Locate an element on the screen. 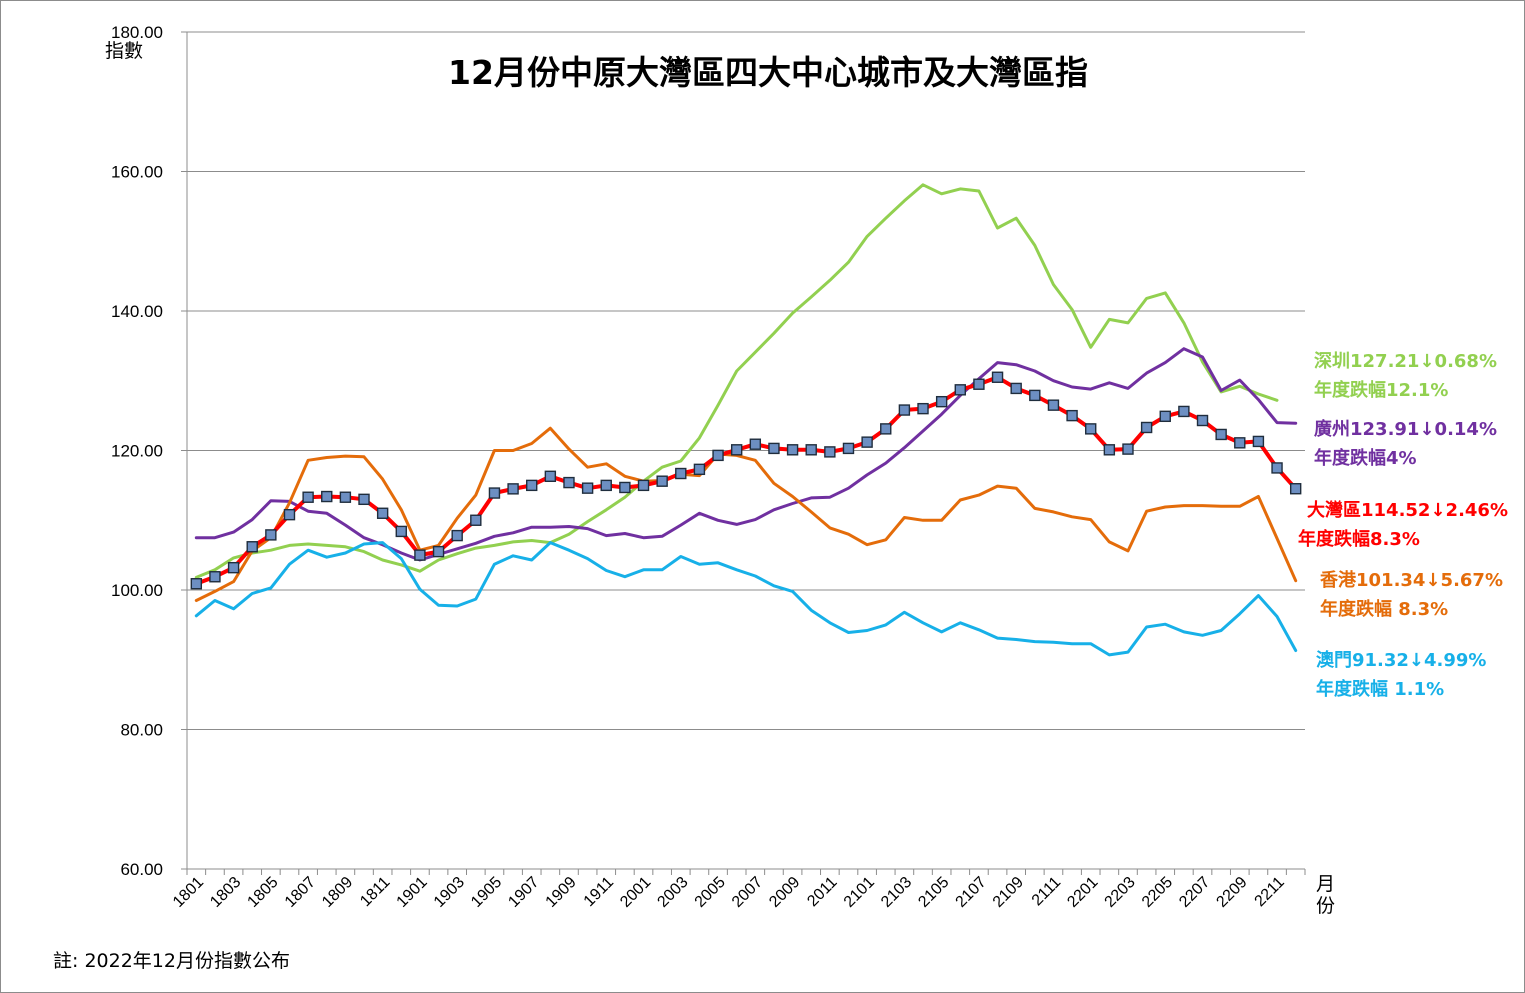 The image size is (1525, 993). x-axis-label-part2: 份 is located at coordinates (1325, 906).